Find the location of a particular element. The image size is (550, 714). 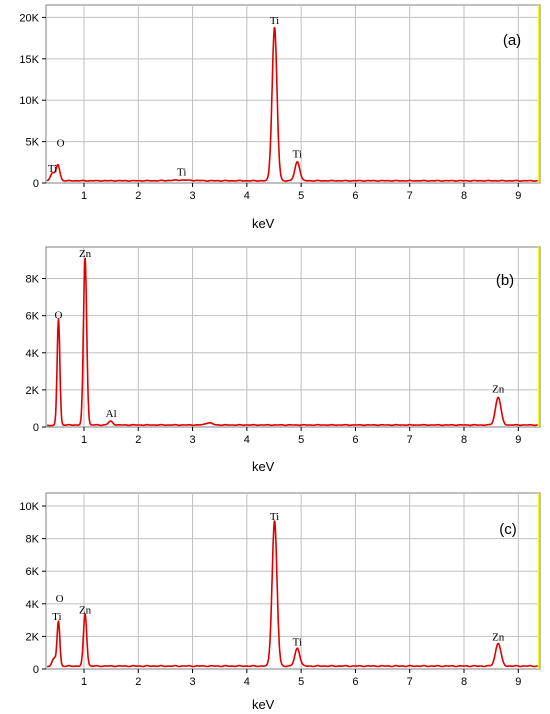

y-tick-label: 15K is located at coordinates (29, 60).